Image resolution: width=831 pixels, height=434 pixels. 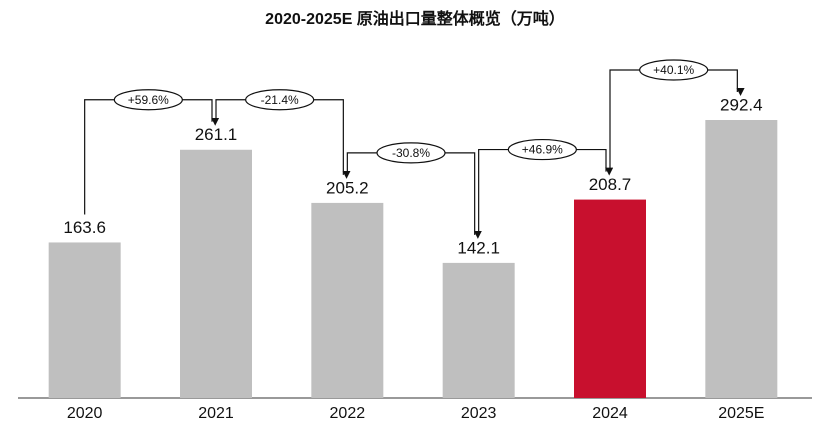 What do you see at coordinates (741, 104) in the screenshot?
I see `value-label: 292.4` at bounding box center [741, 104].